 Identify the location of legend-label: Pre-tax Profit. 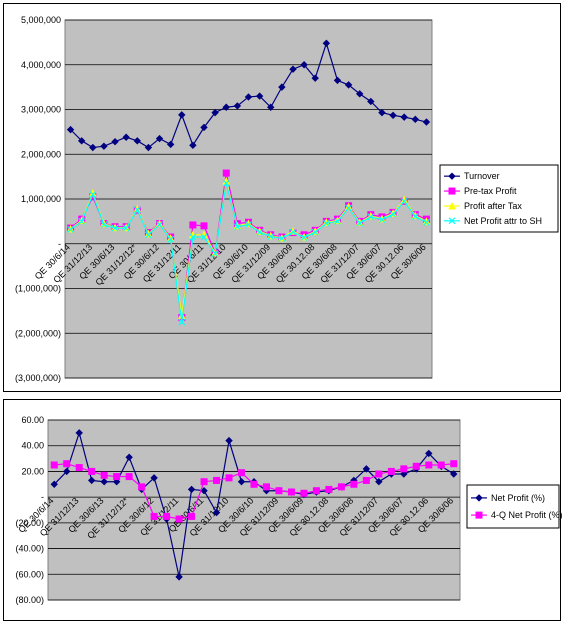
(490, 191).